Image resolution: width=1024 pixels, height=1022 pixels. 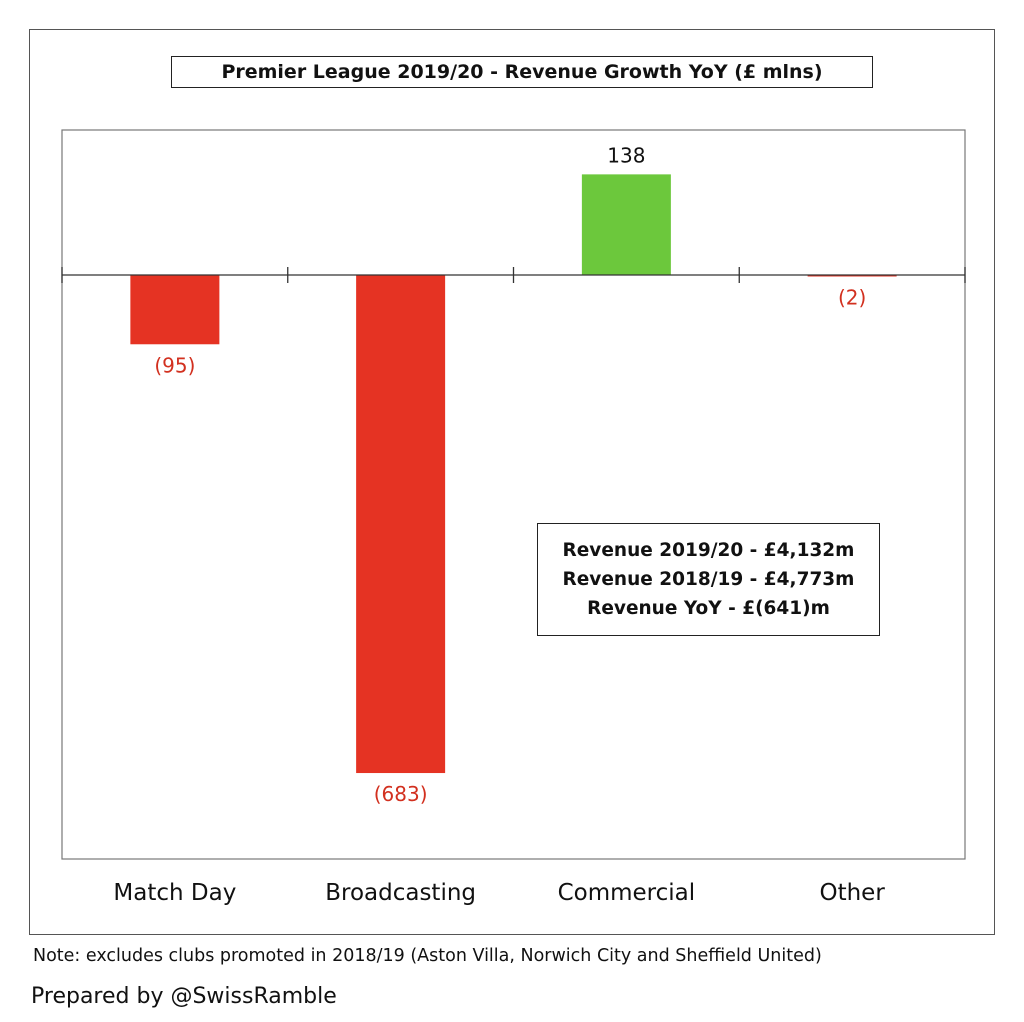 I want to click on data-label-other: (2), so click(x=852, y=298).